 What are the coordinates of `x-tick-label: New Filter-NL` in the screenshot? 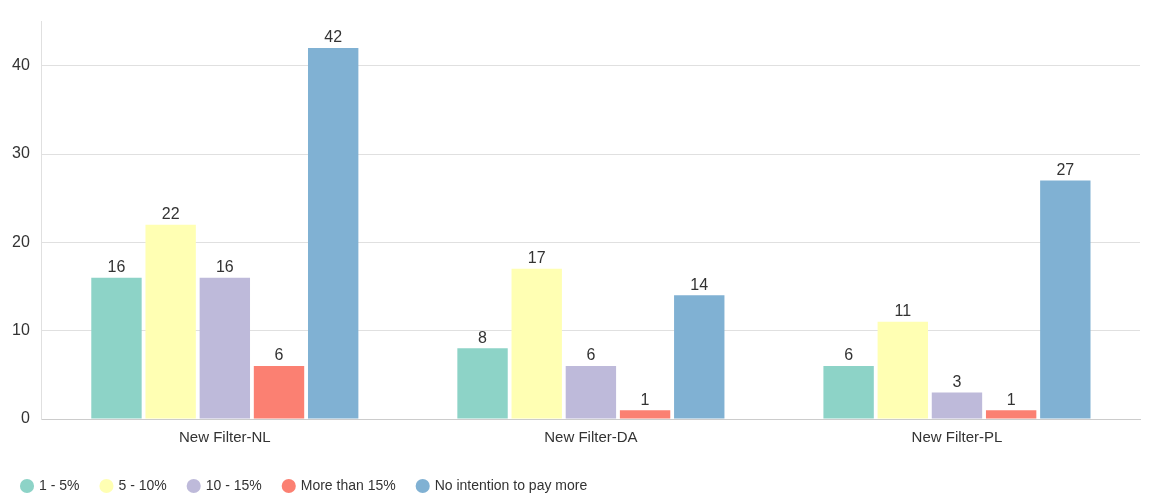 It's located at (224, 437).